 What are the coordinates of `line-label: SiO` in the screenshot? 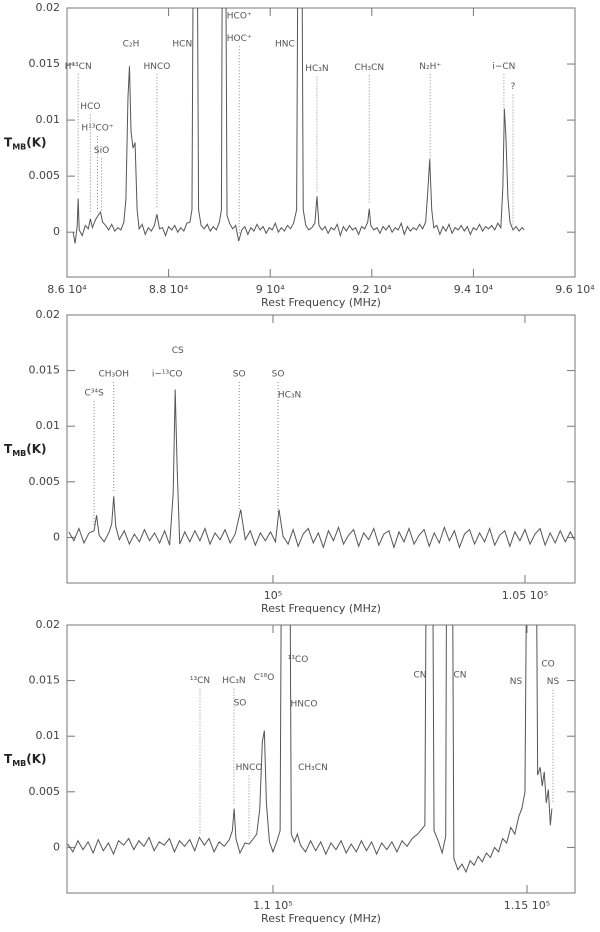 It's located at (101, 151).